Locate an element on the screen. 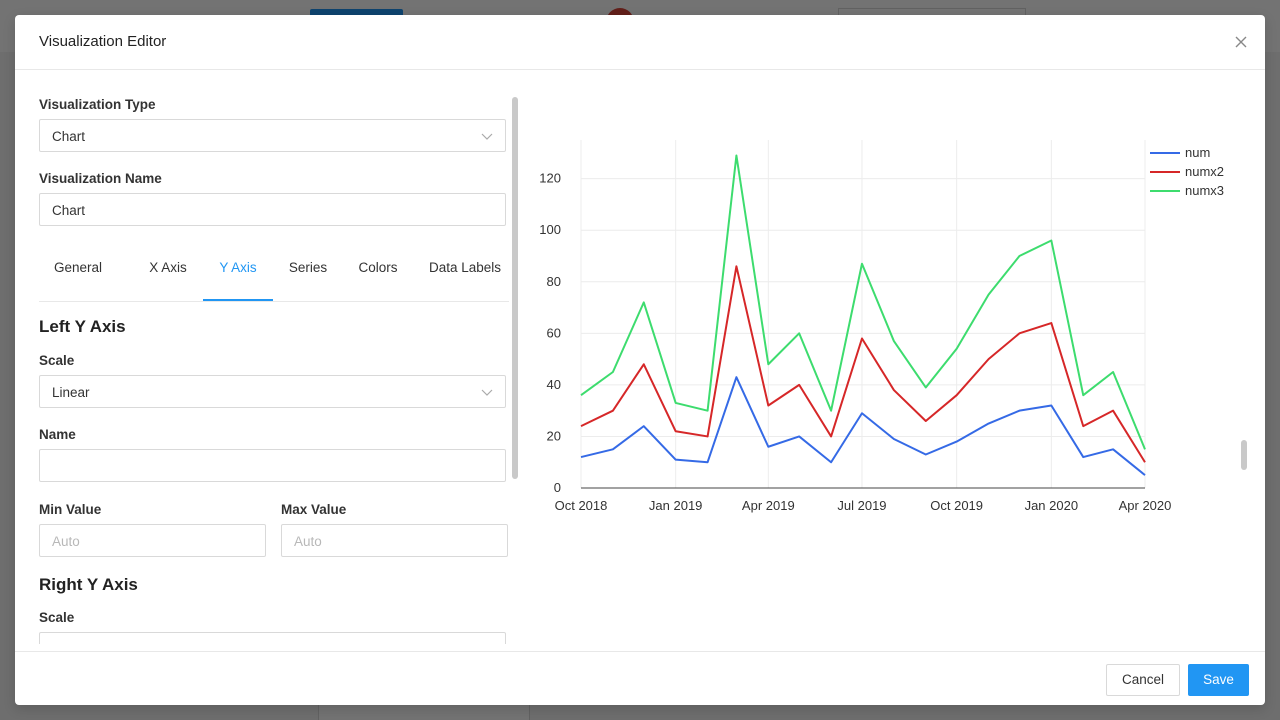 Image resolution: width=1280 pixels, height=720 pixels. visualization-name-input: Chart is located at coordinates (272, 209).